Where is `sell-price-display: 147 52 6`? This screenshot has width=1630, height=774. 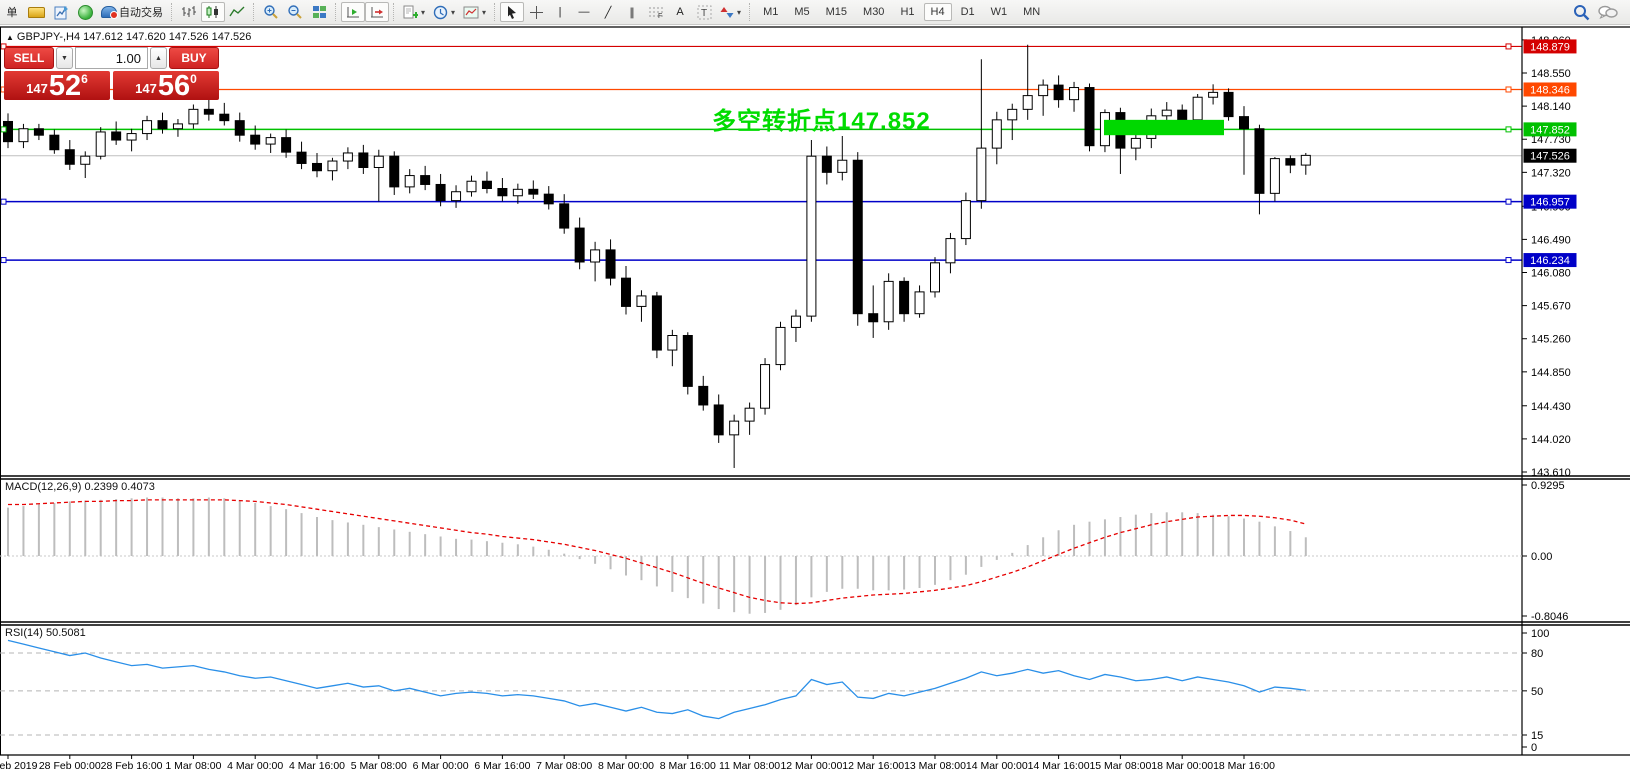
sell-price-display: 147 52 6 is located at coordinates (57, 86).